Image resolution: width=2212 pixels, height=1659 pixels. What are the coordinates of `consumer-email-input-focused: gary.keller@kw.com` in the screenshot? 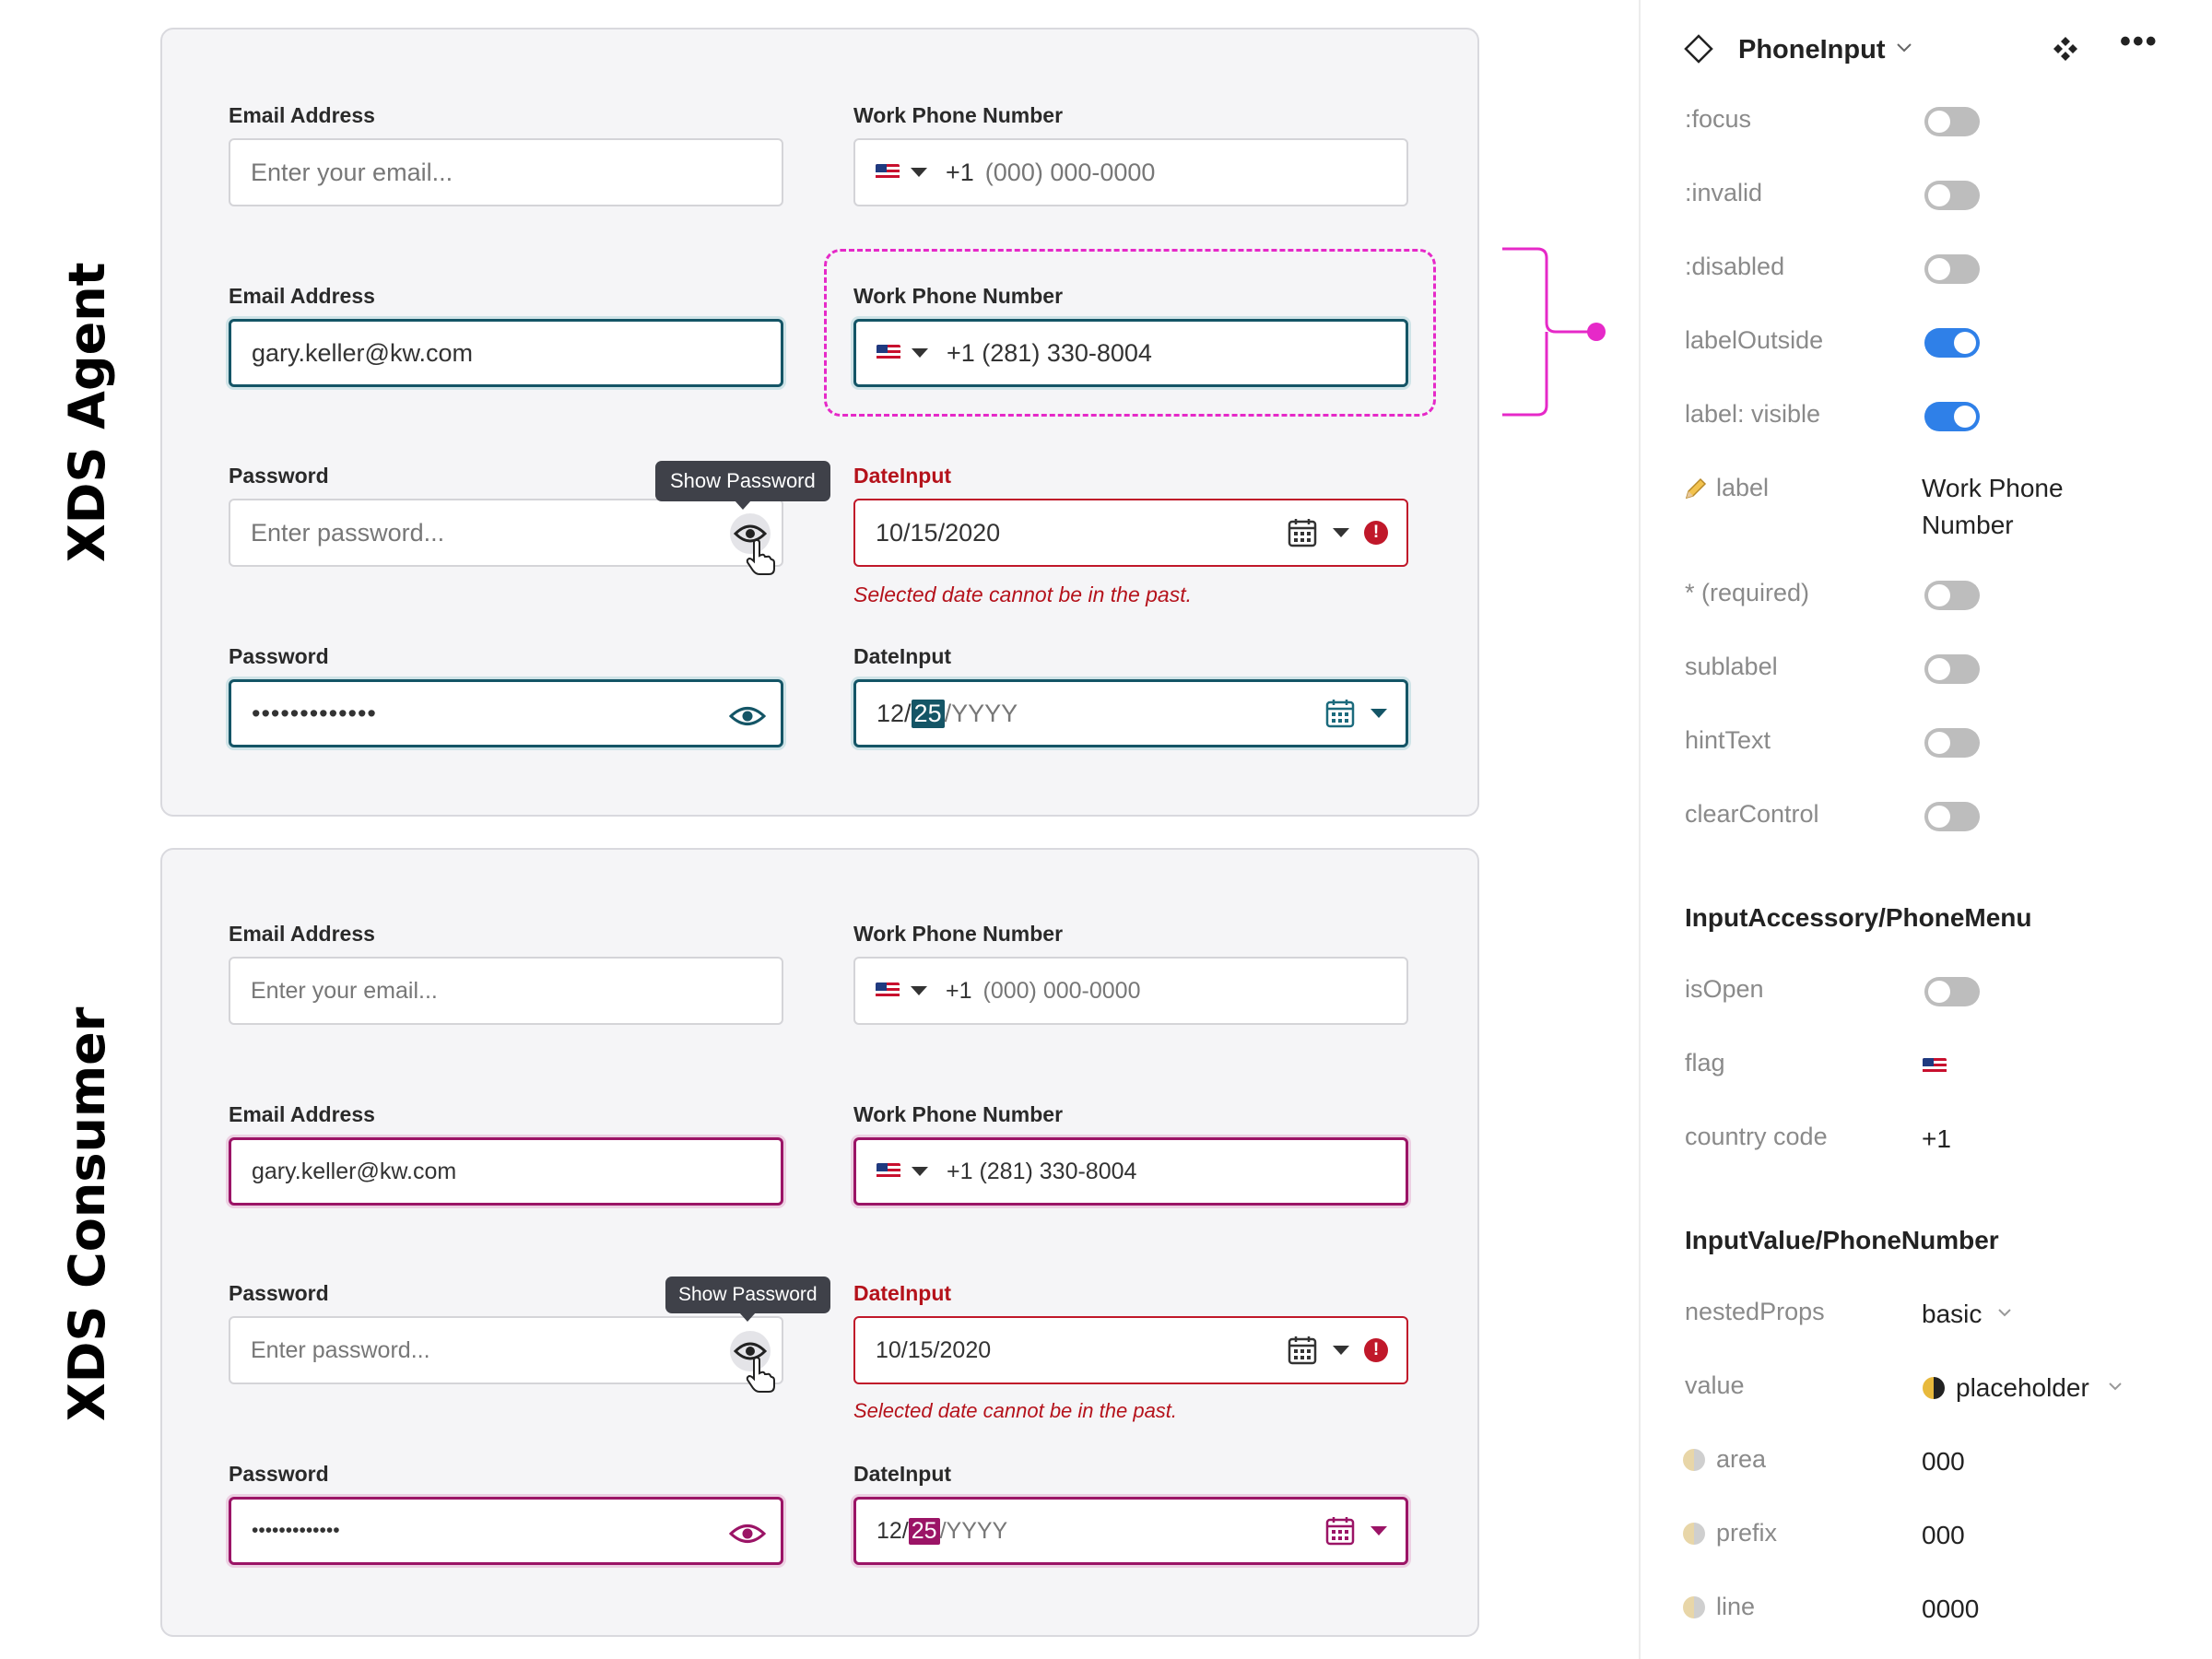 It's located at (506, 1171).